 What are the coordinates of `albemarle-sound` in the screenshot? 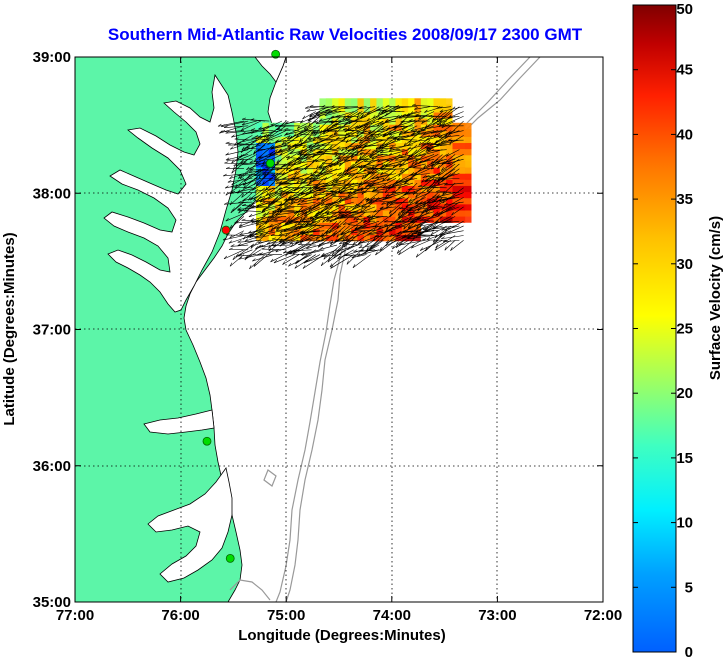 It's located at (179, 422).